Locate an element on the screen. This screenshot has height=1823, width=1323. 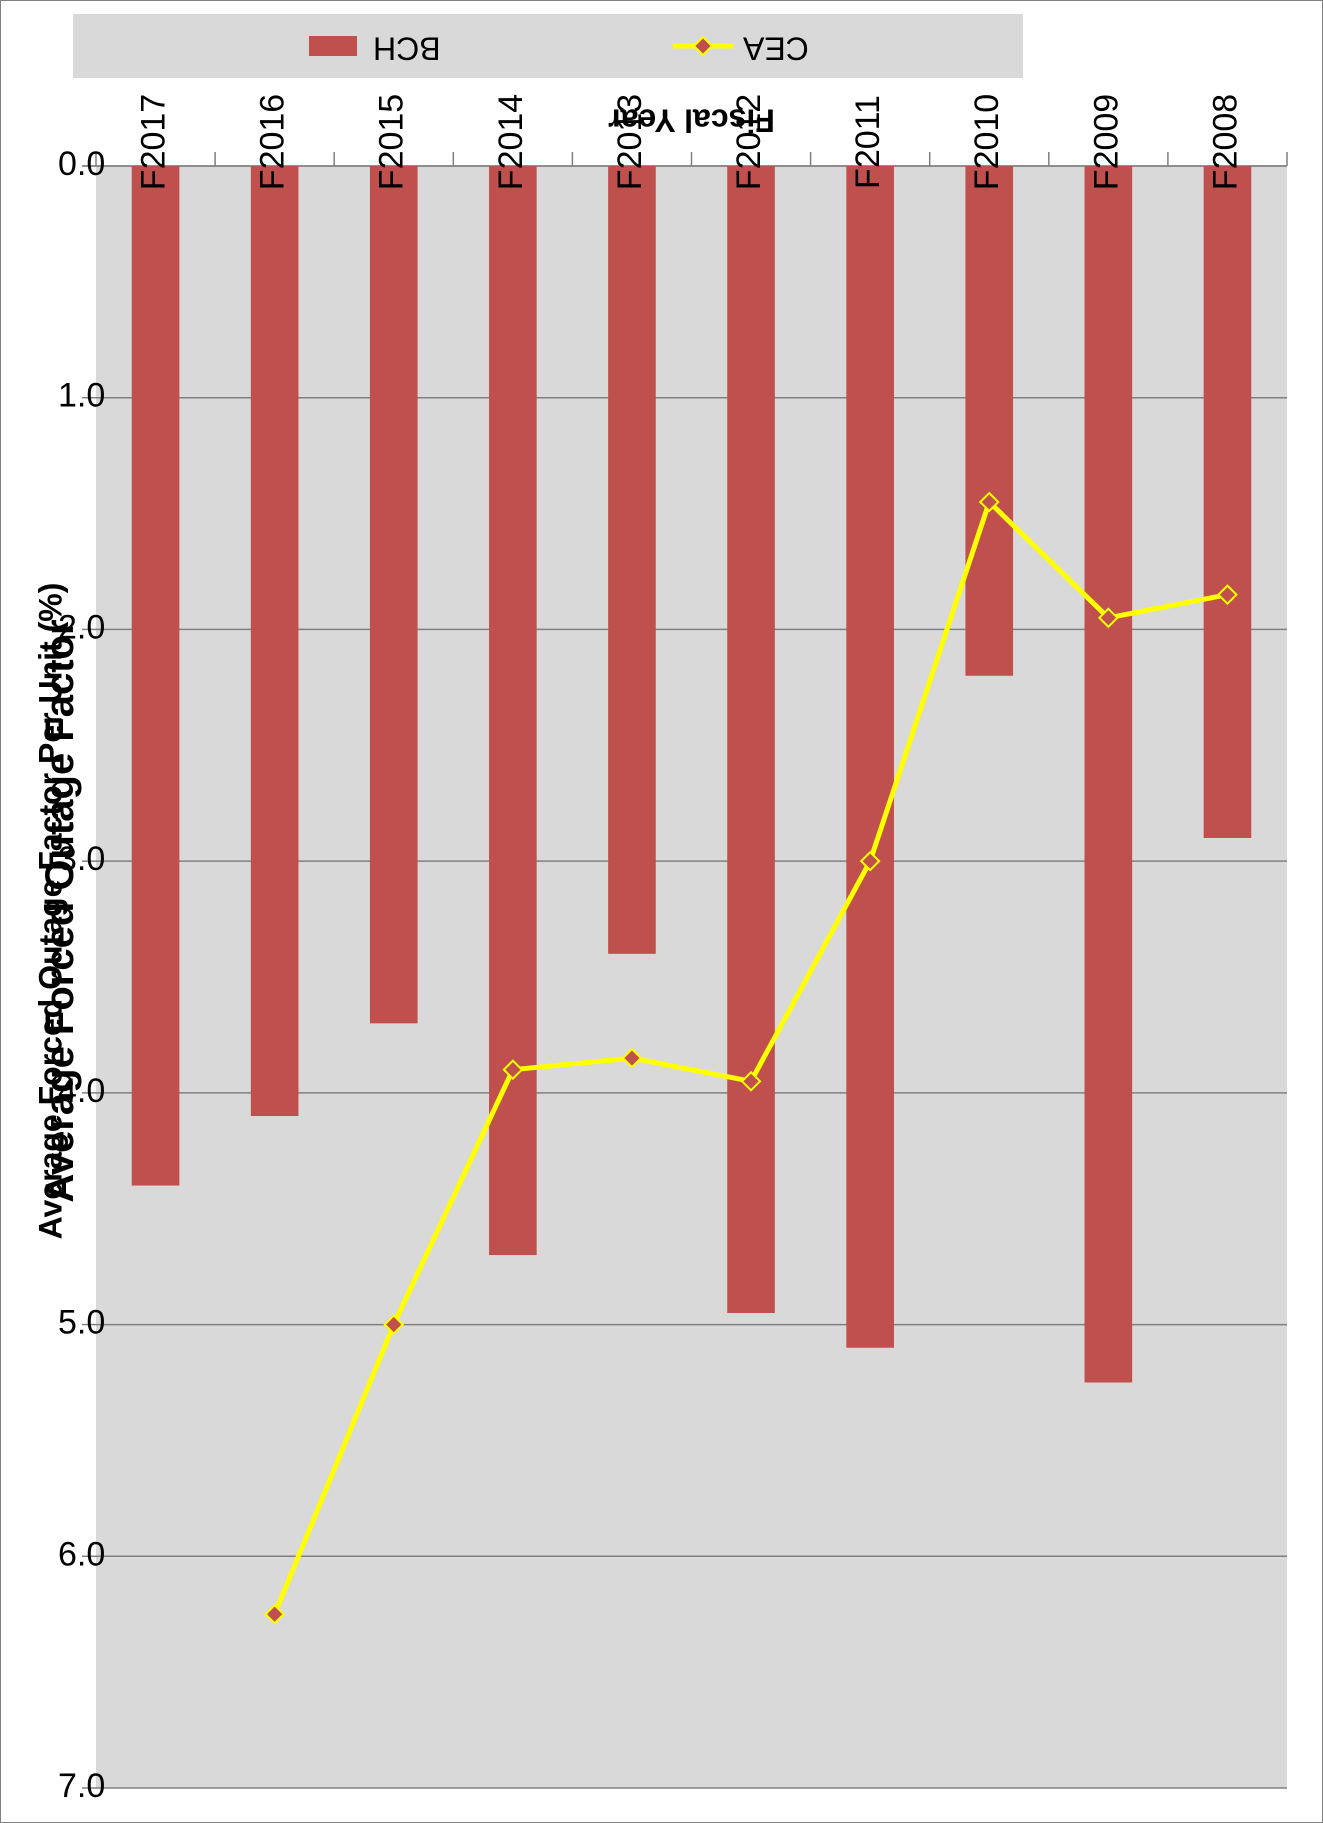
legend: BCH CEA is located at coordinates (548, 46).